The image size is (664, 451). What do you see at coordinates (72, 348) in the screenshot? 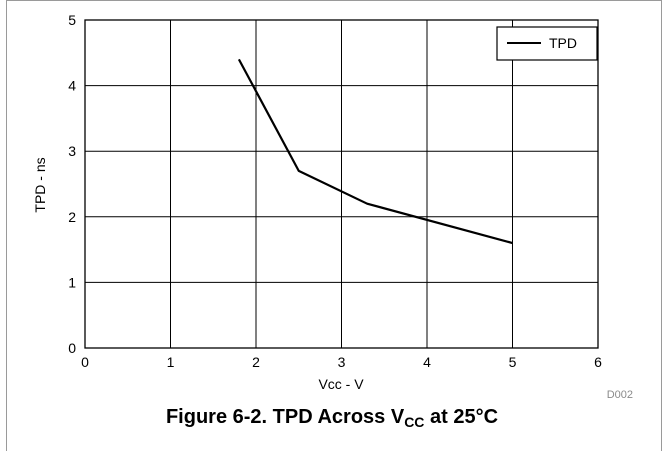
I see `y-tick-label: 0` at bounding box center [72, 348].